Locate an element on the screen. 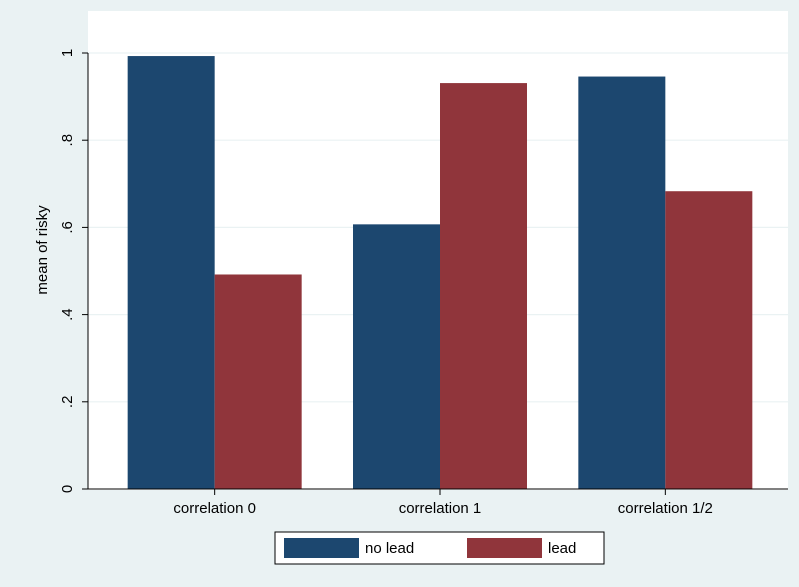 This screenshot has height=587, width=799. x-tick-label: correlation 1/2 is located at coordinates (665, 508).